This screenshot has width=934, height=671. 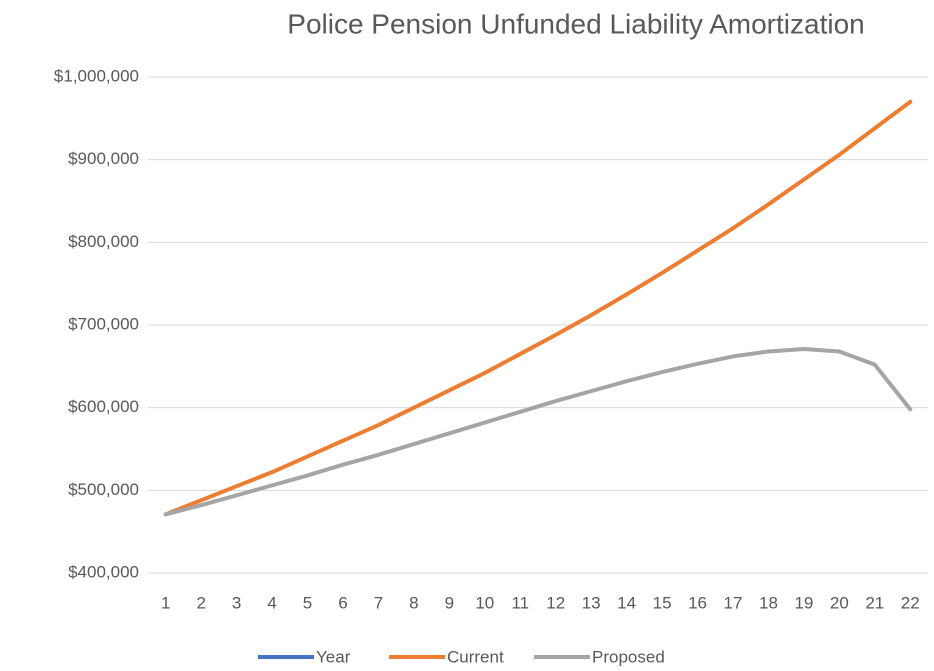 I want to click on x-tick-label: 4, so click(x=271, y=602).